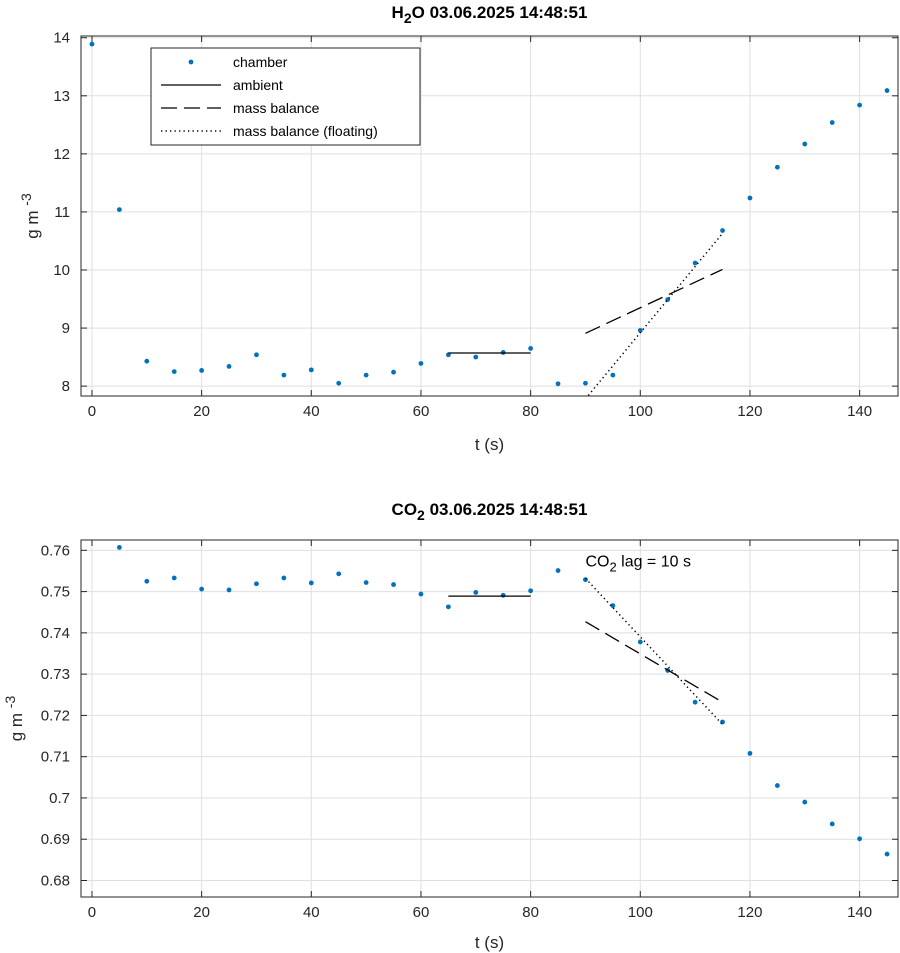 This screenshot has height=953, width=900. Describe the element at coordinates (62, 212) in the screenshot. I see `y-tick-label: 11` at that location.